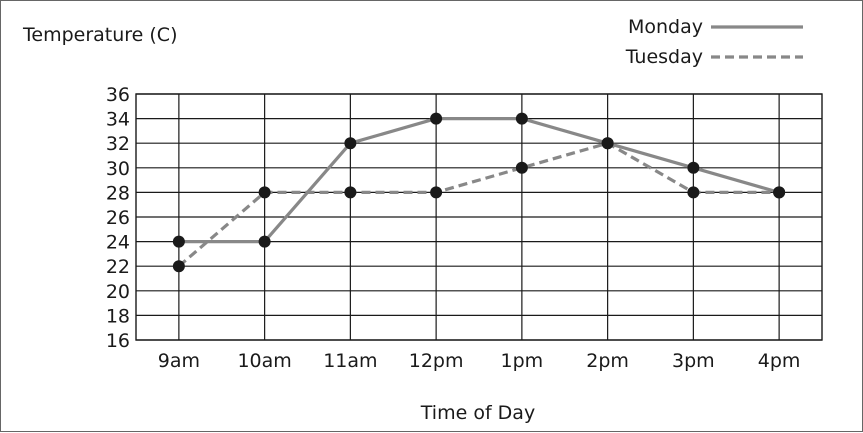 This screenshot has width=863, height=433. Describe the element at coordinates (179, 361) in the screenshot. I see `x-tick-label: 9am` at that location.